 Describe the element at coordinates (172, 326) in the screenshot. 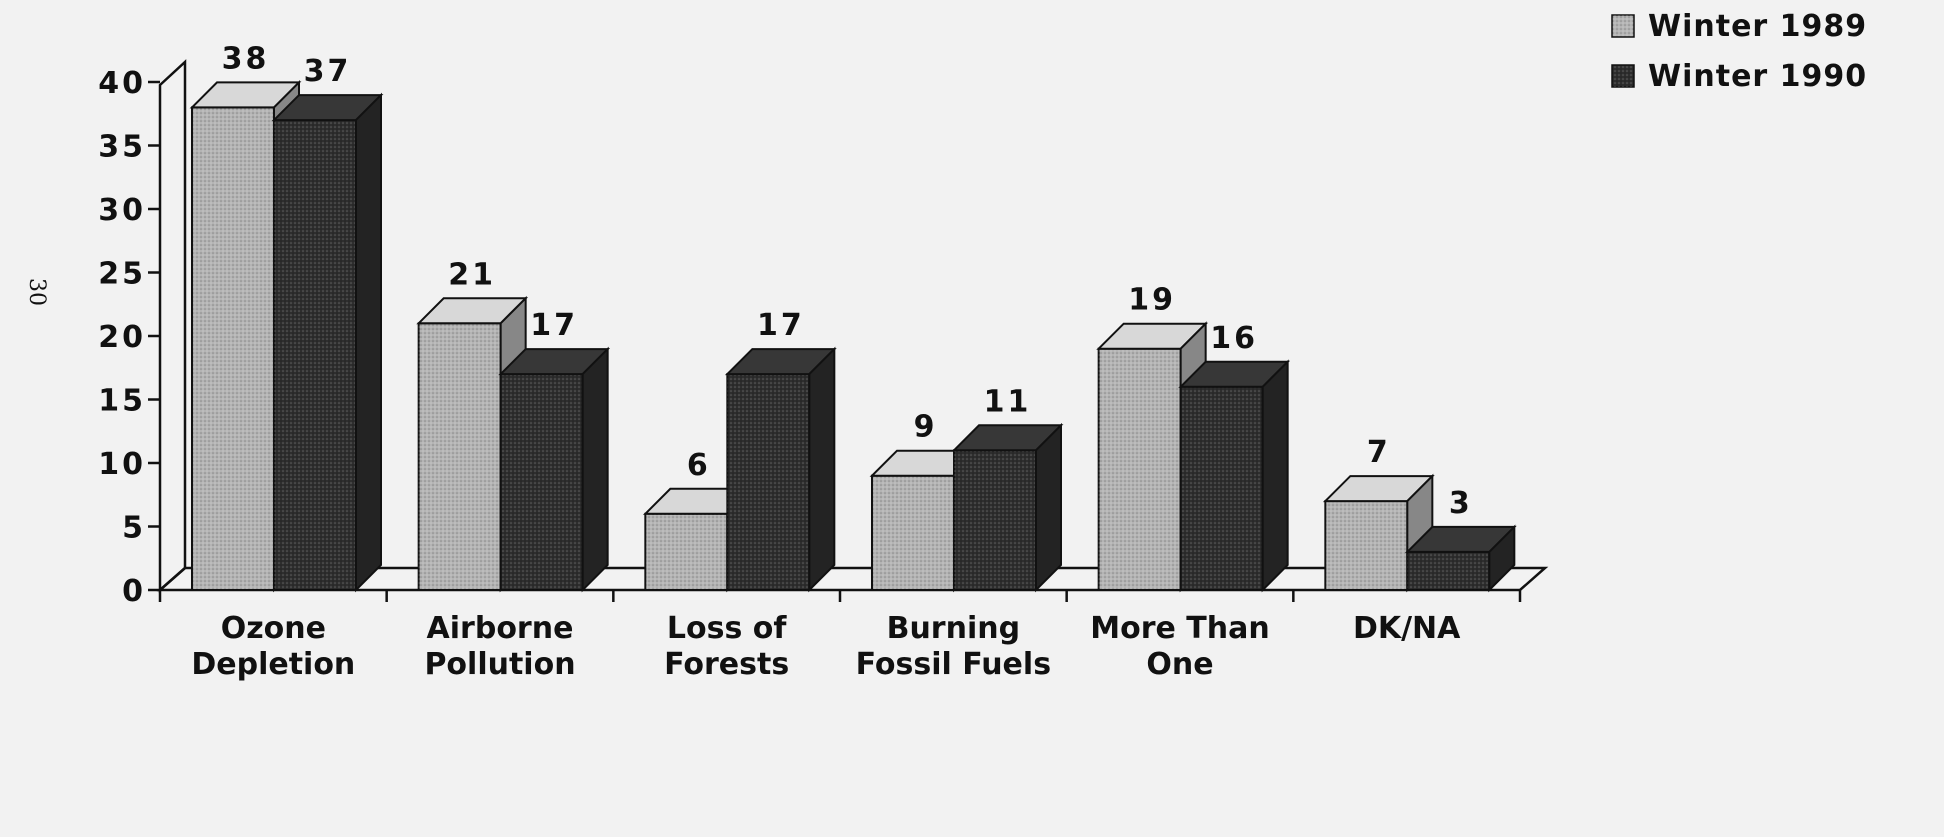

I see `back-wall` at that location.